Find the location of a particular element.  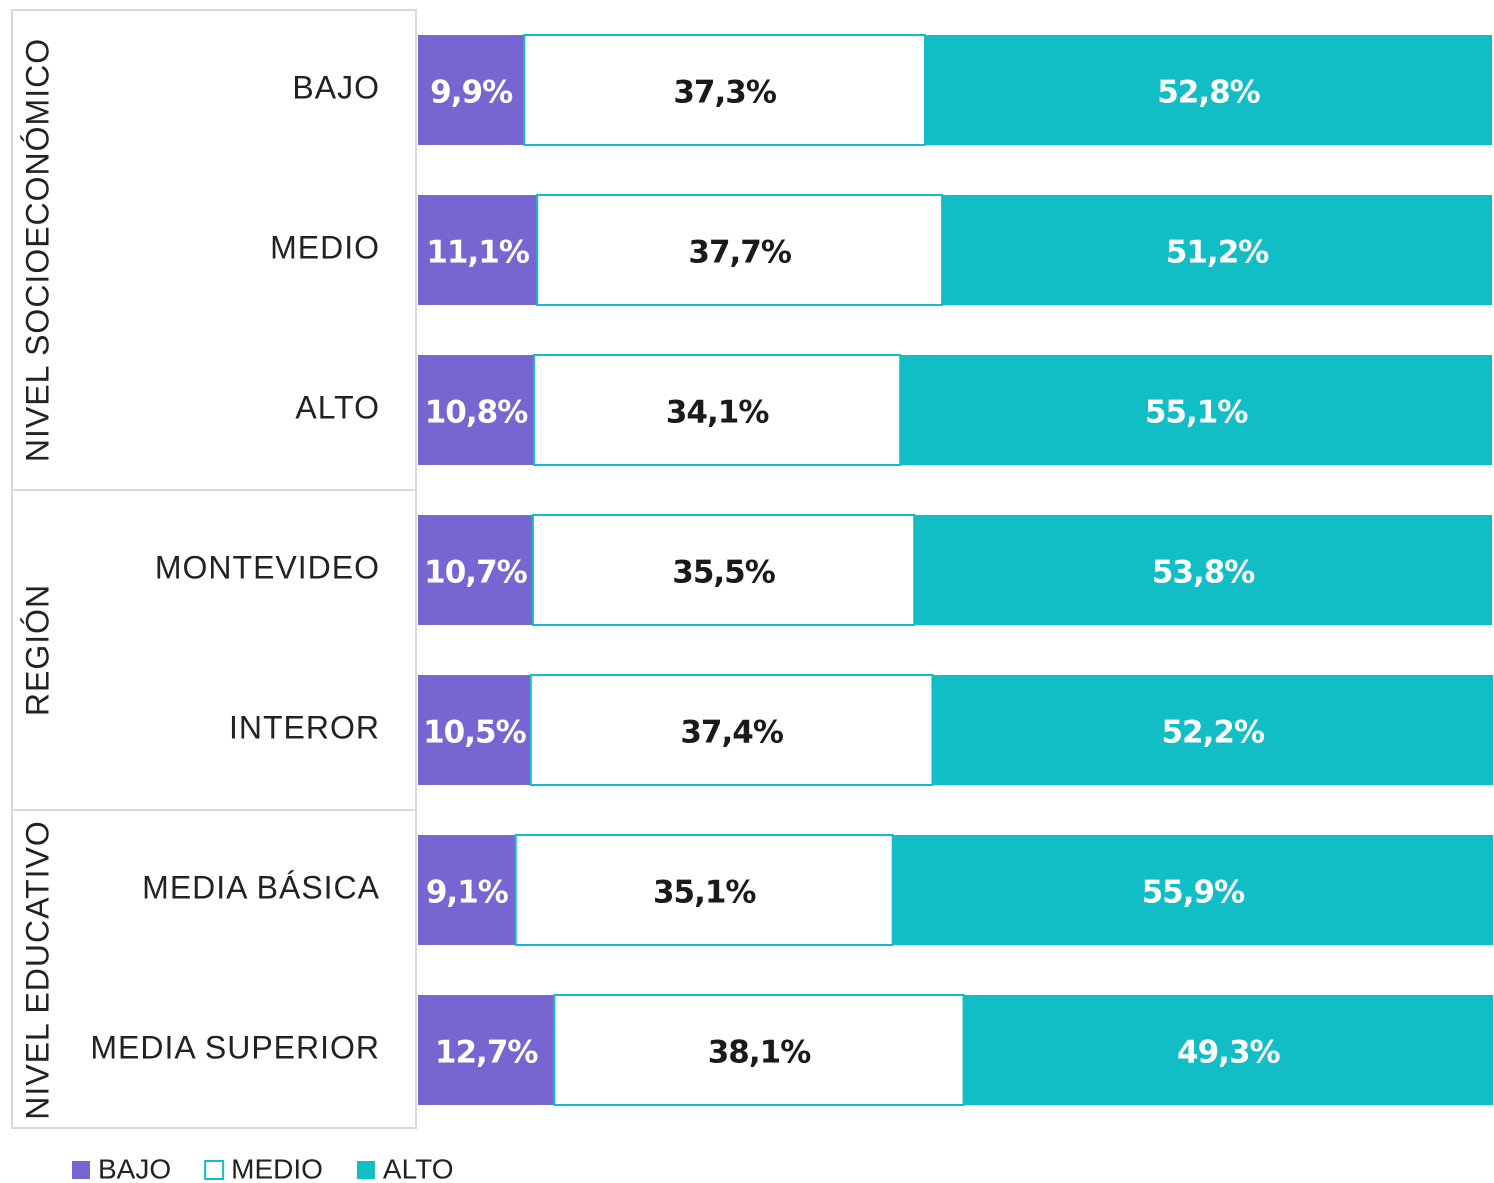

category-label: MEDIA SUPERIOR is located at coordinates (235, 1047).